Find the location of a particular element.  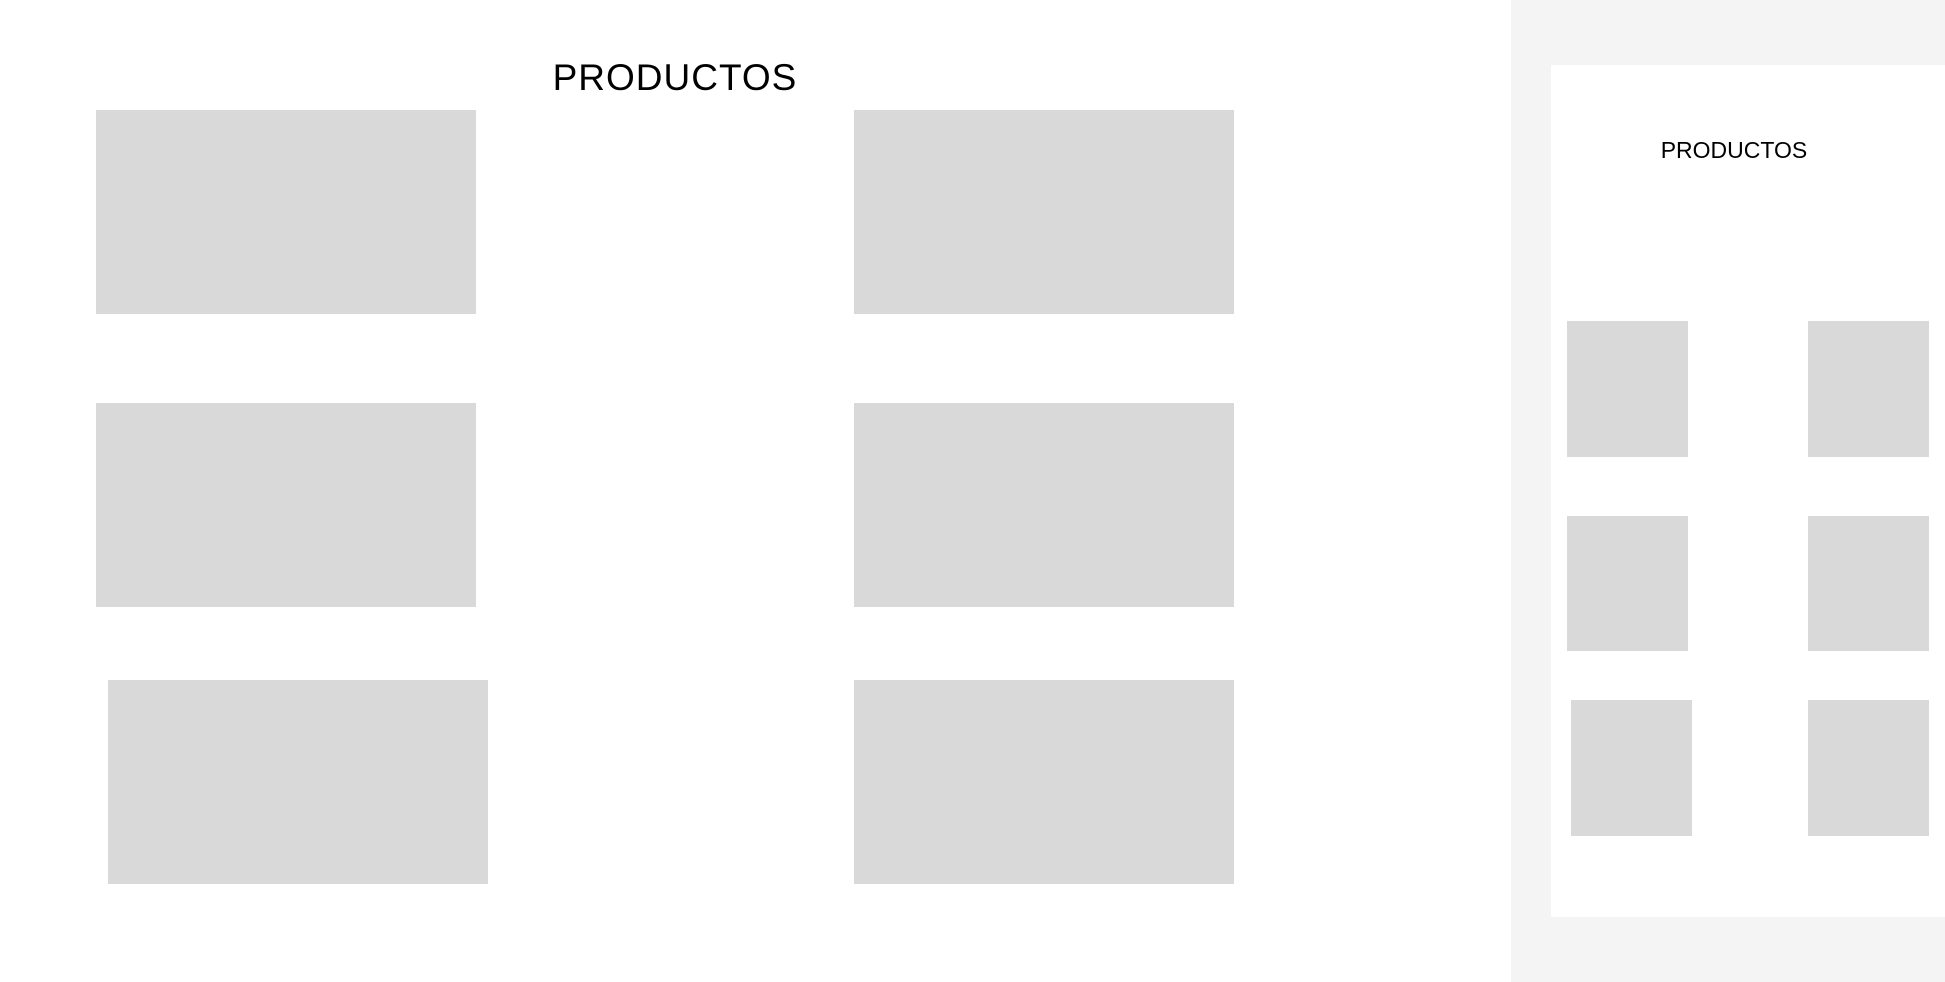

page-title: PRODUCTOS is located at coordinates (675, 77).